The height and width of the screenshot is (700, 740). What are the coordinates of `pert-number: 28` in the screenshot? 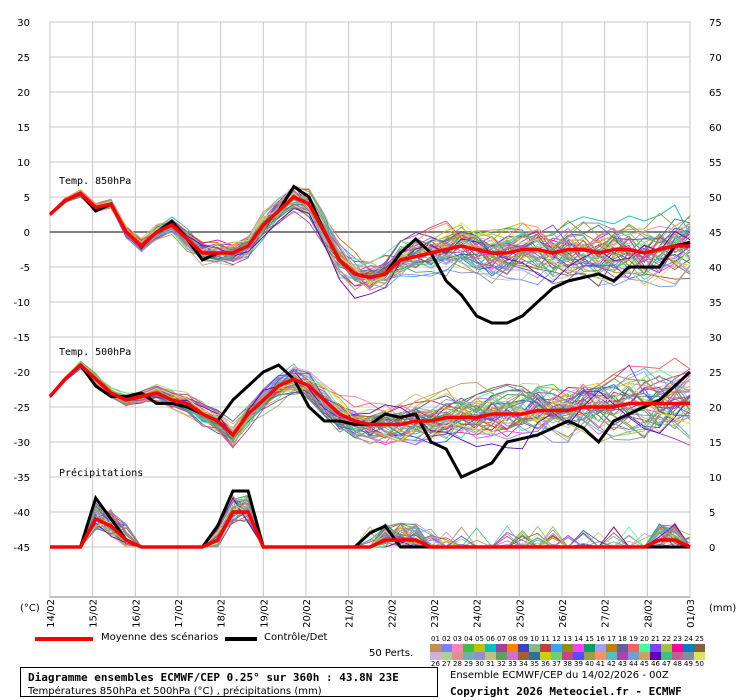 It's located at (457, 664).